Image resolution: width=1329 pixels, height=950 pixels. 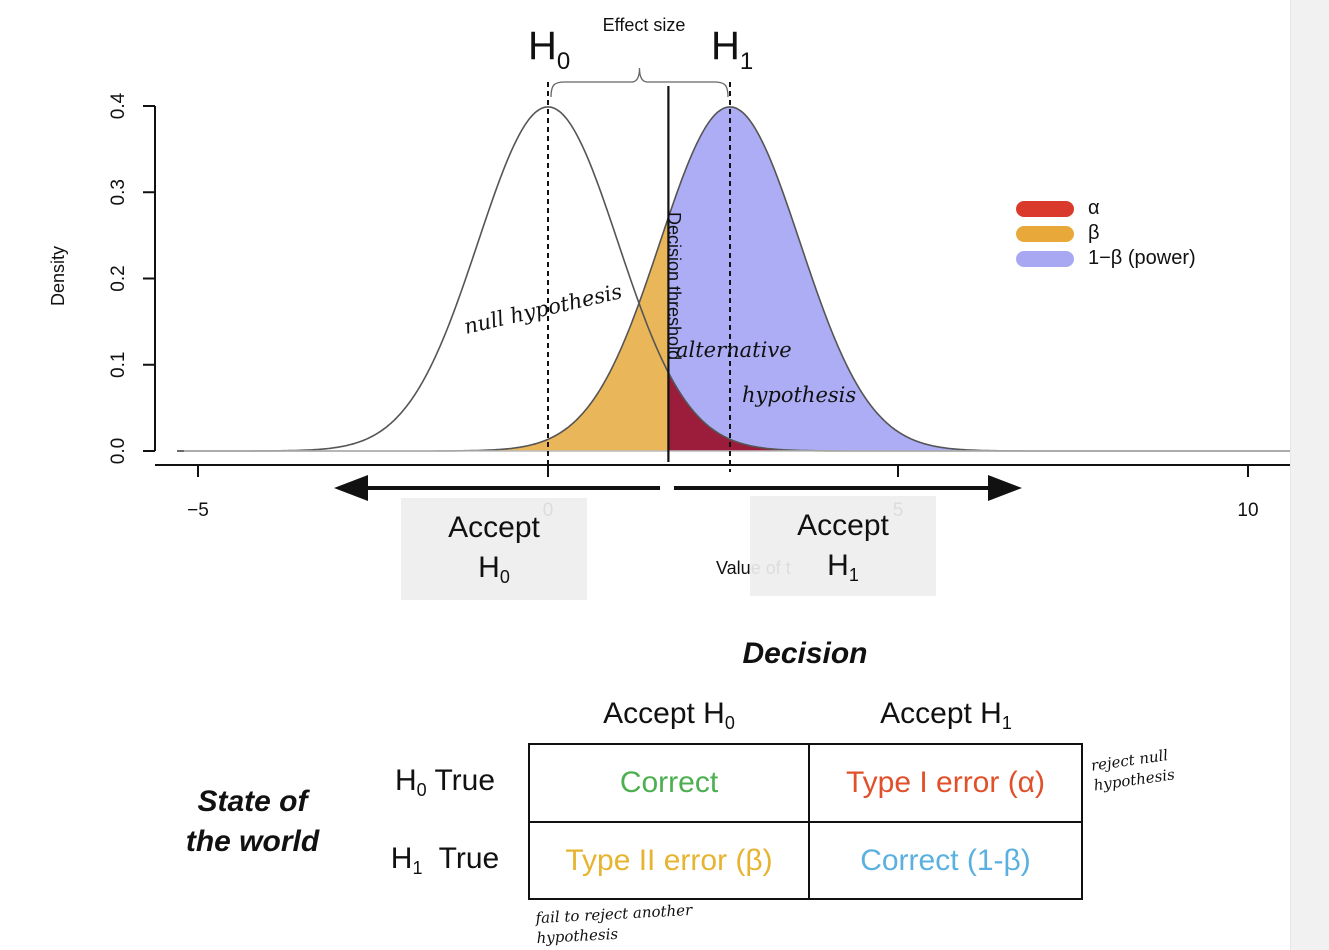 I want to click on y-tick-label: 0.3, so click(x=118, y=192).